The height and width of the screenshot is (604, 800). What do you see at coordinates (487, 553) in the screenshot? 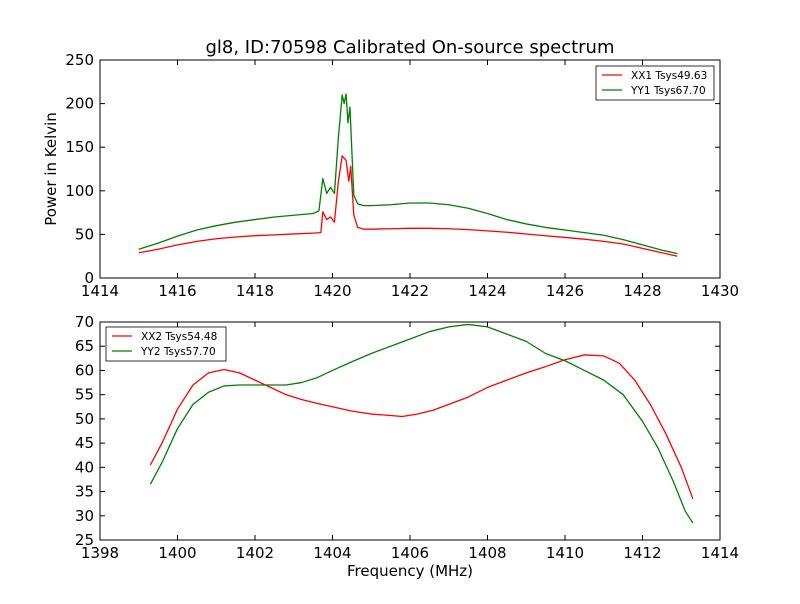
I see `bottom-x-tick-label: 1408` at bounding box center [487, 553].